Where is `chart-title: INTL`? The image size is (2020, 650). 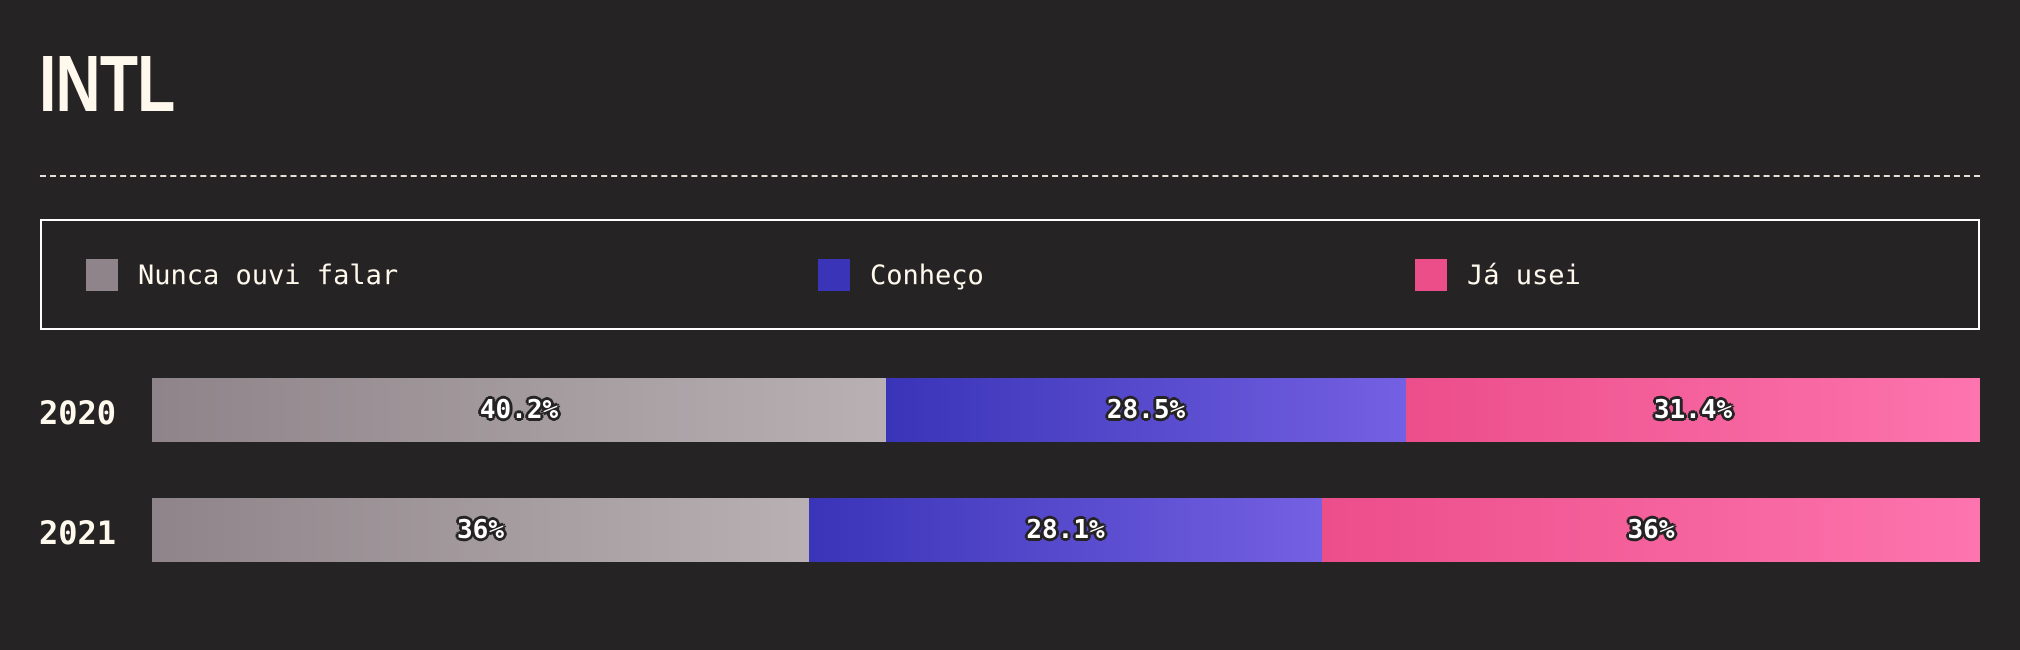
chart-title: INTL is located at coordinates (107, 83).